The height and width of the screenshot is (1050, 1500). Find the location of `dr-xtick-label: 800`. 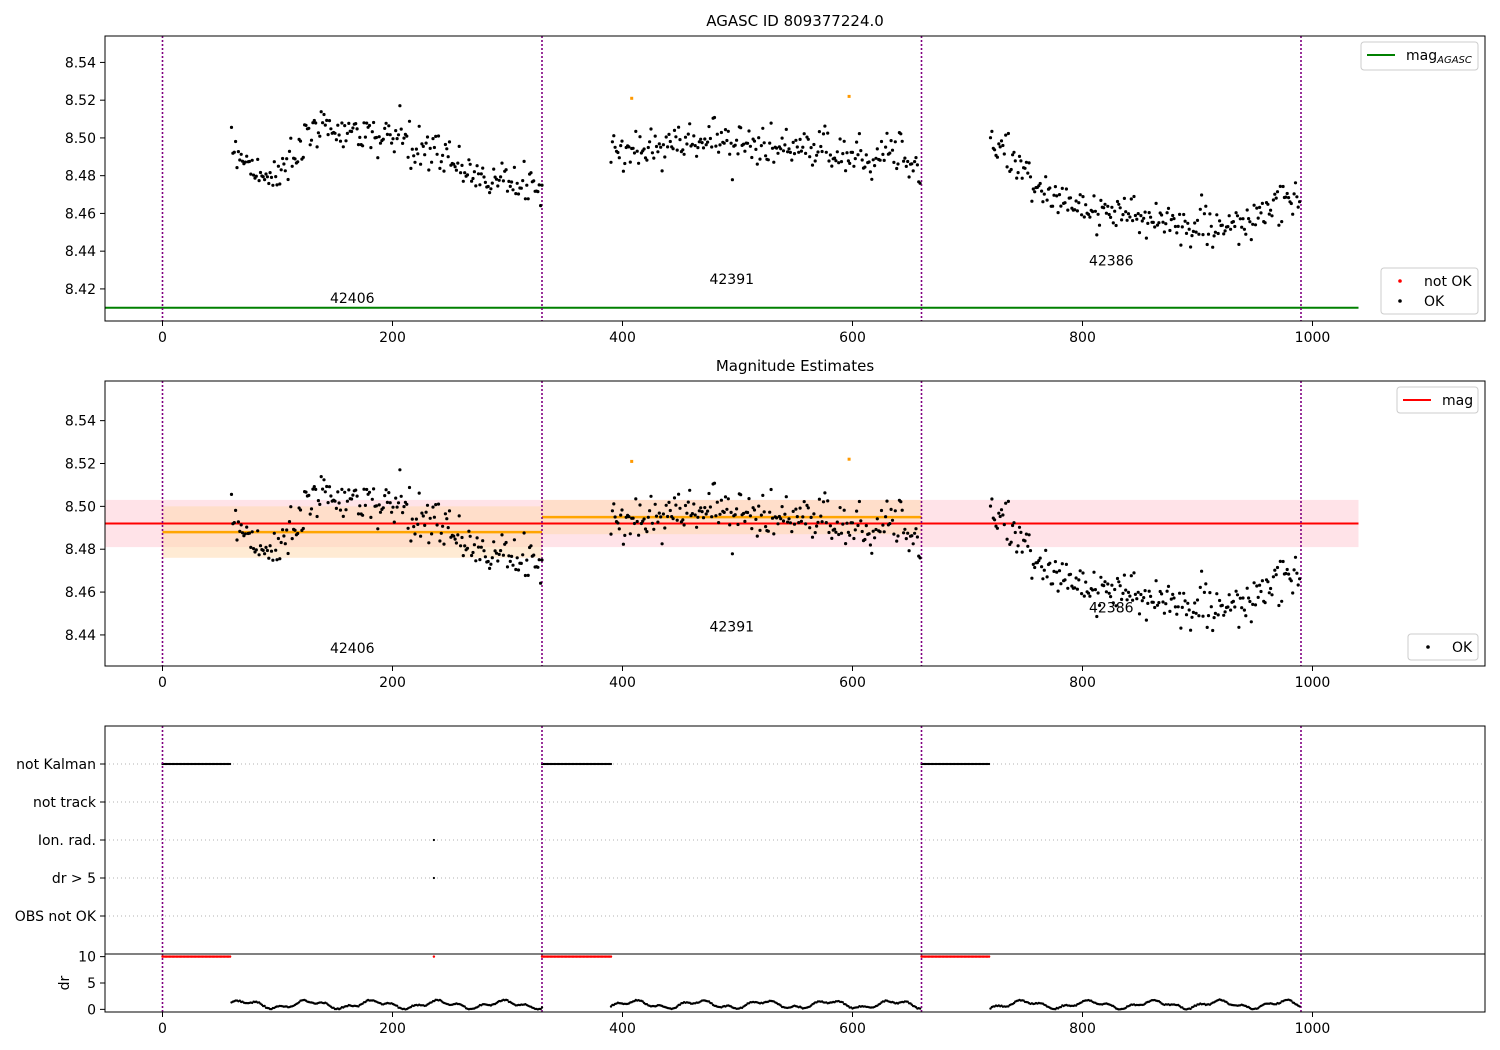

dr-xtick-label: 800 is located at coordinates (1082, 1029).